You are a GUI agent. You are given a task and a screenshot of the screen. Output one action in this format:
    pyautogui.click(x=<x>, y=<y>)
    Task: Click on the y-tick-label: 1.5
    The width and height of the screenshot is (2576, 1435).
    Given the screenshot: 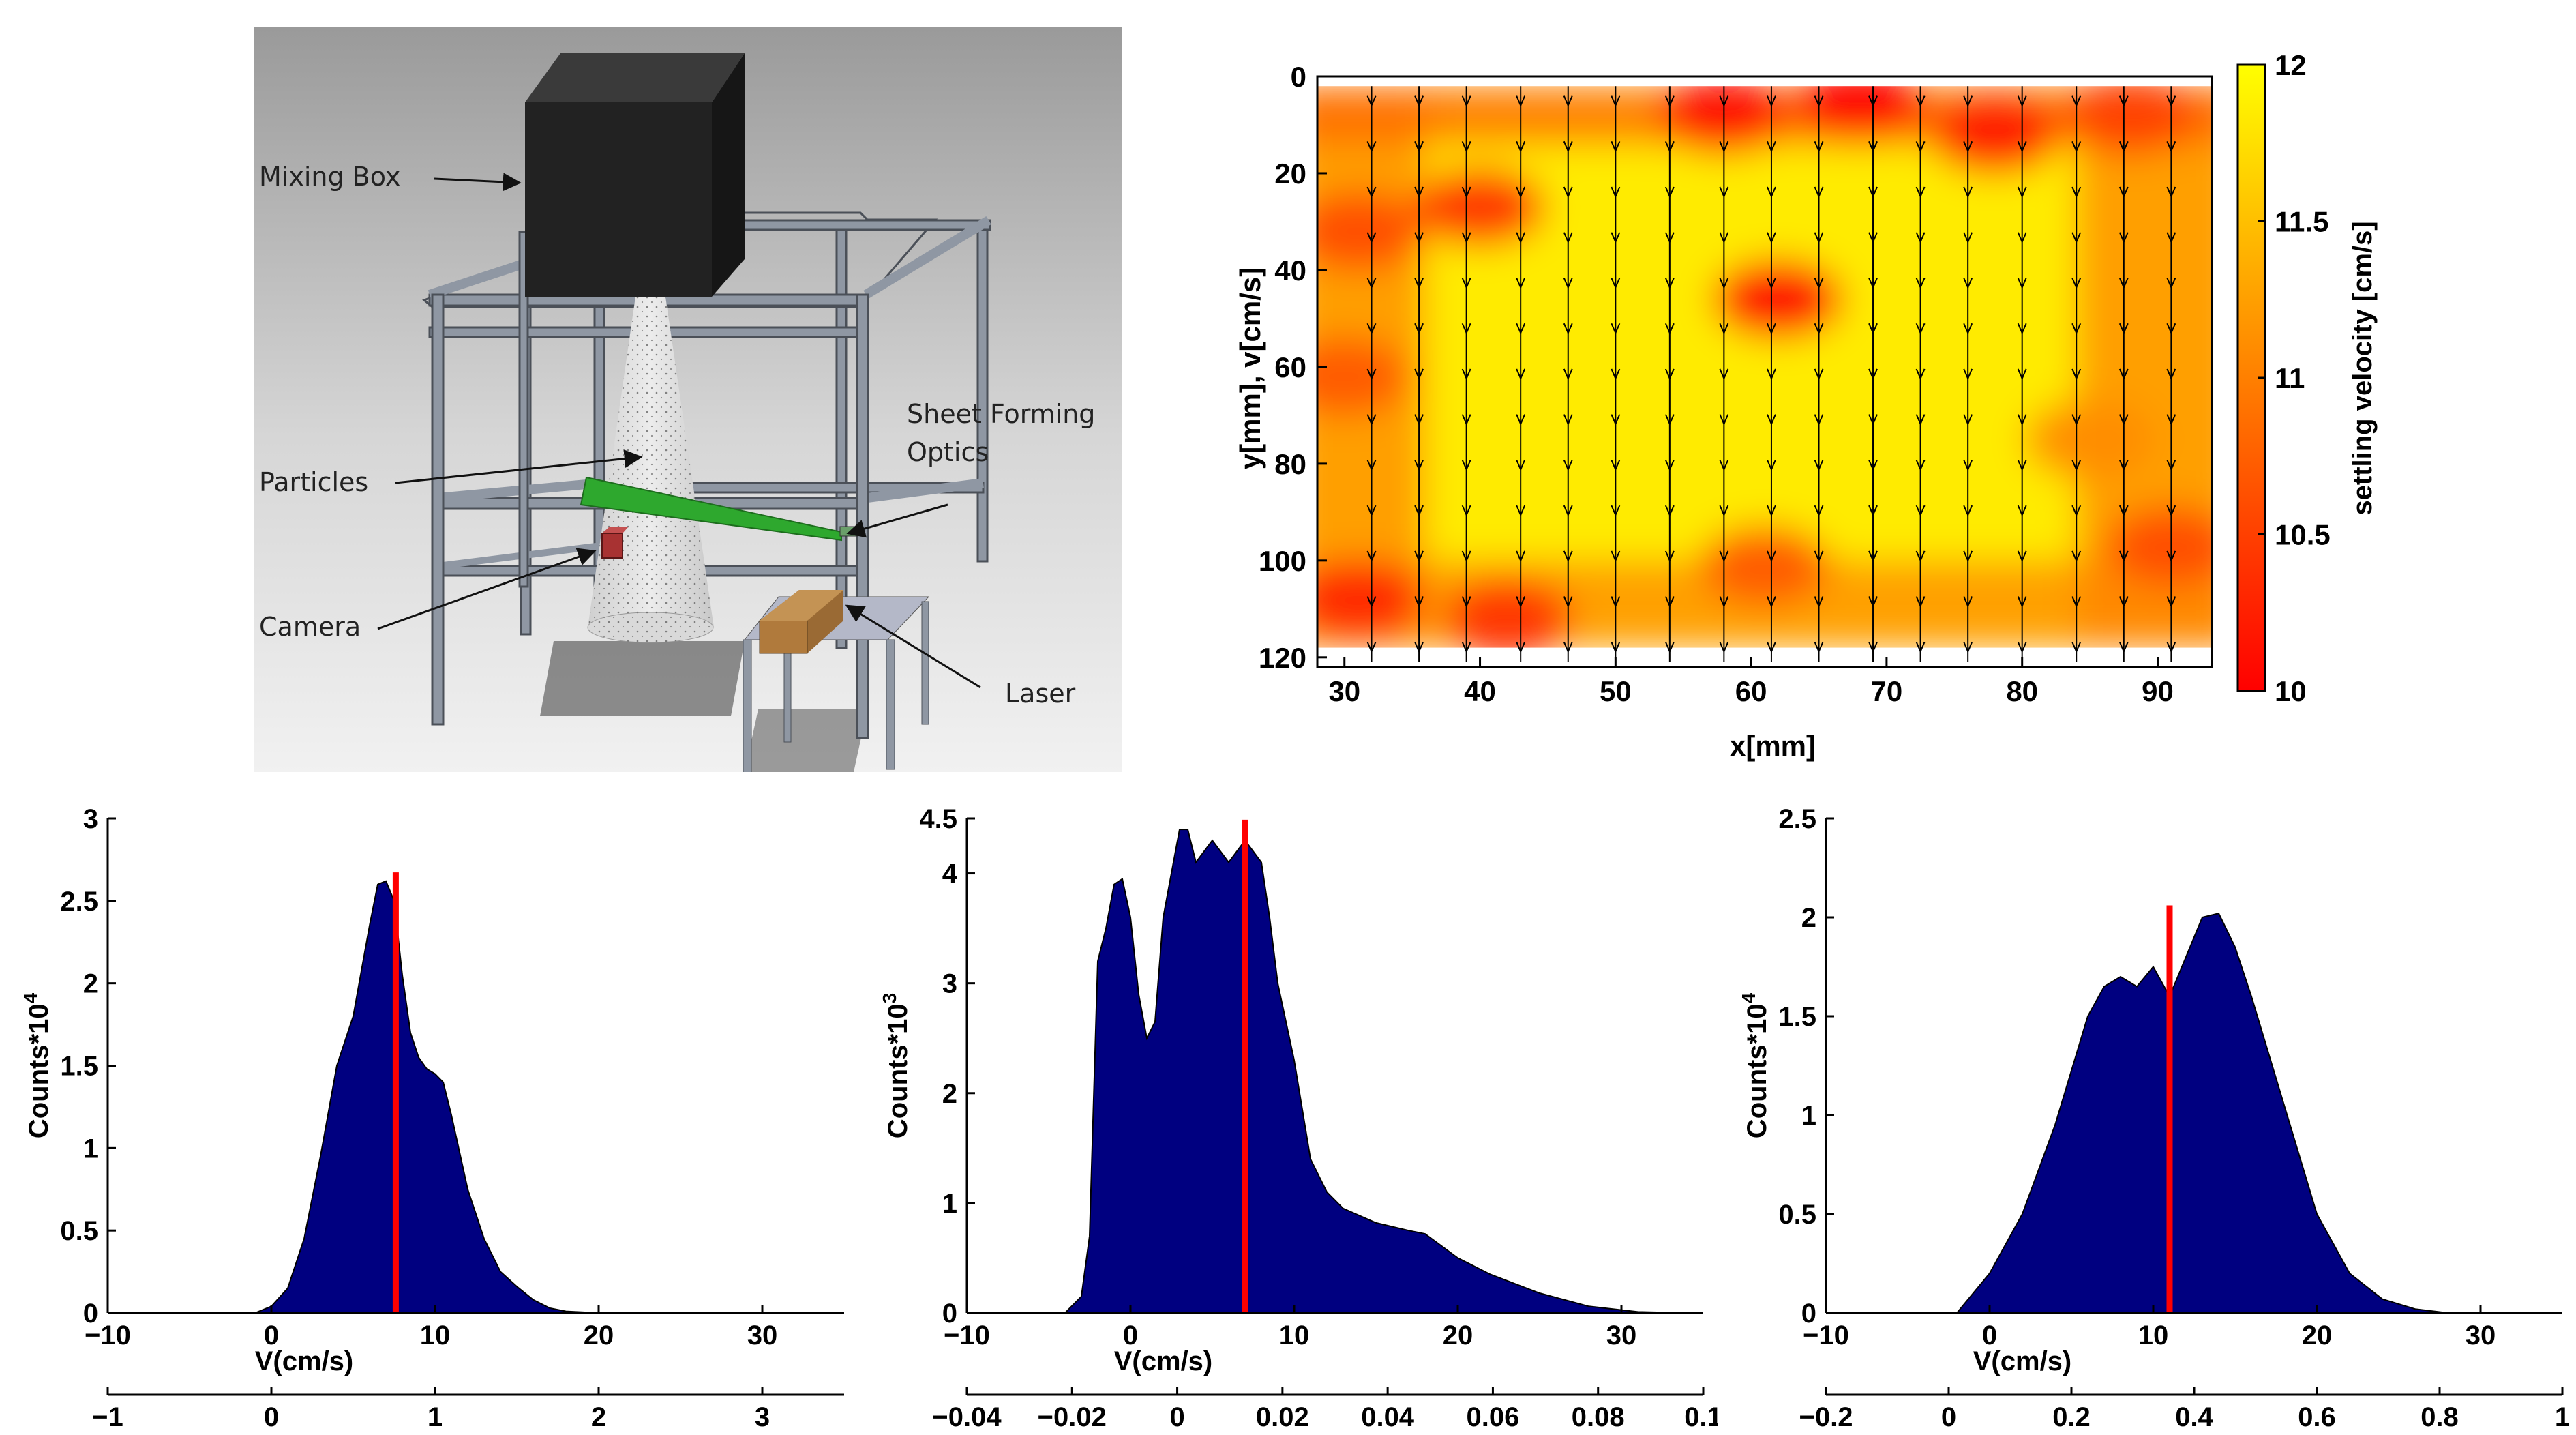 What is the action you would take?
    pyautogui.click(x=1797, y=1017)
    